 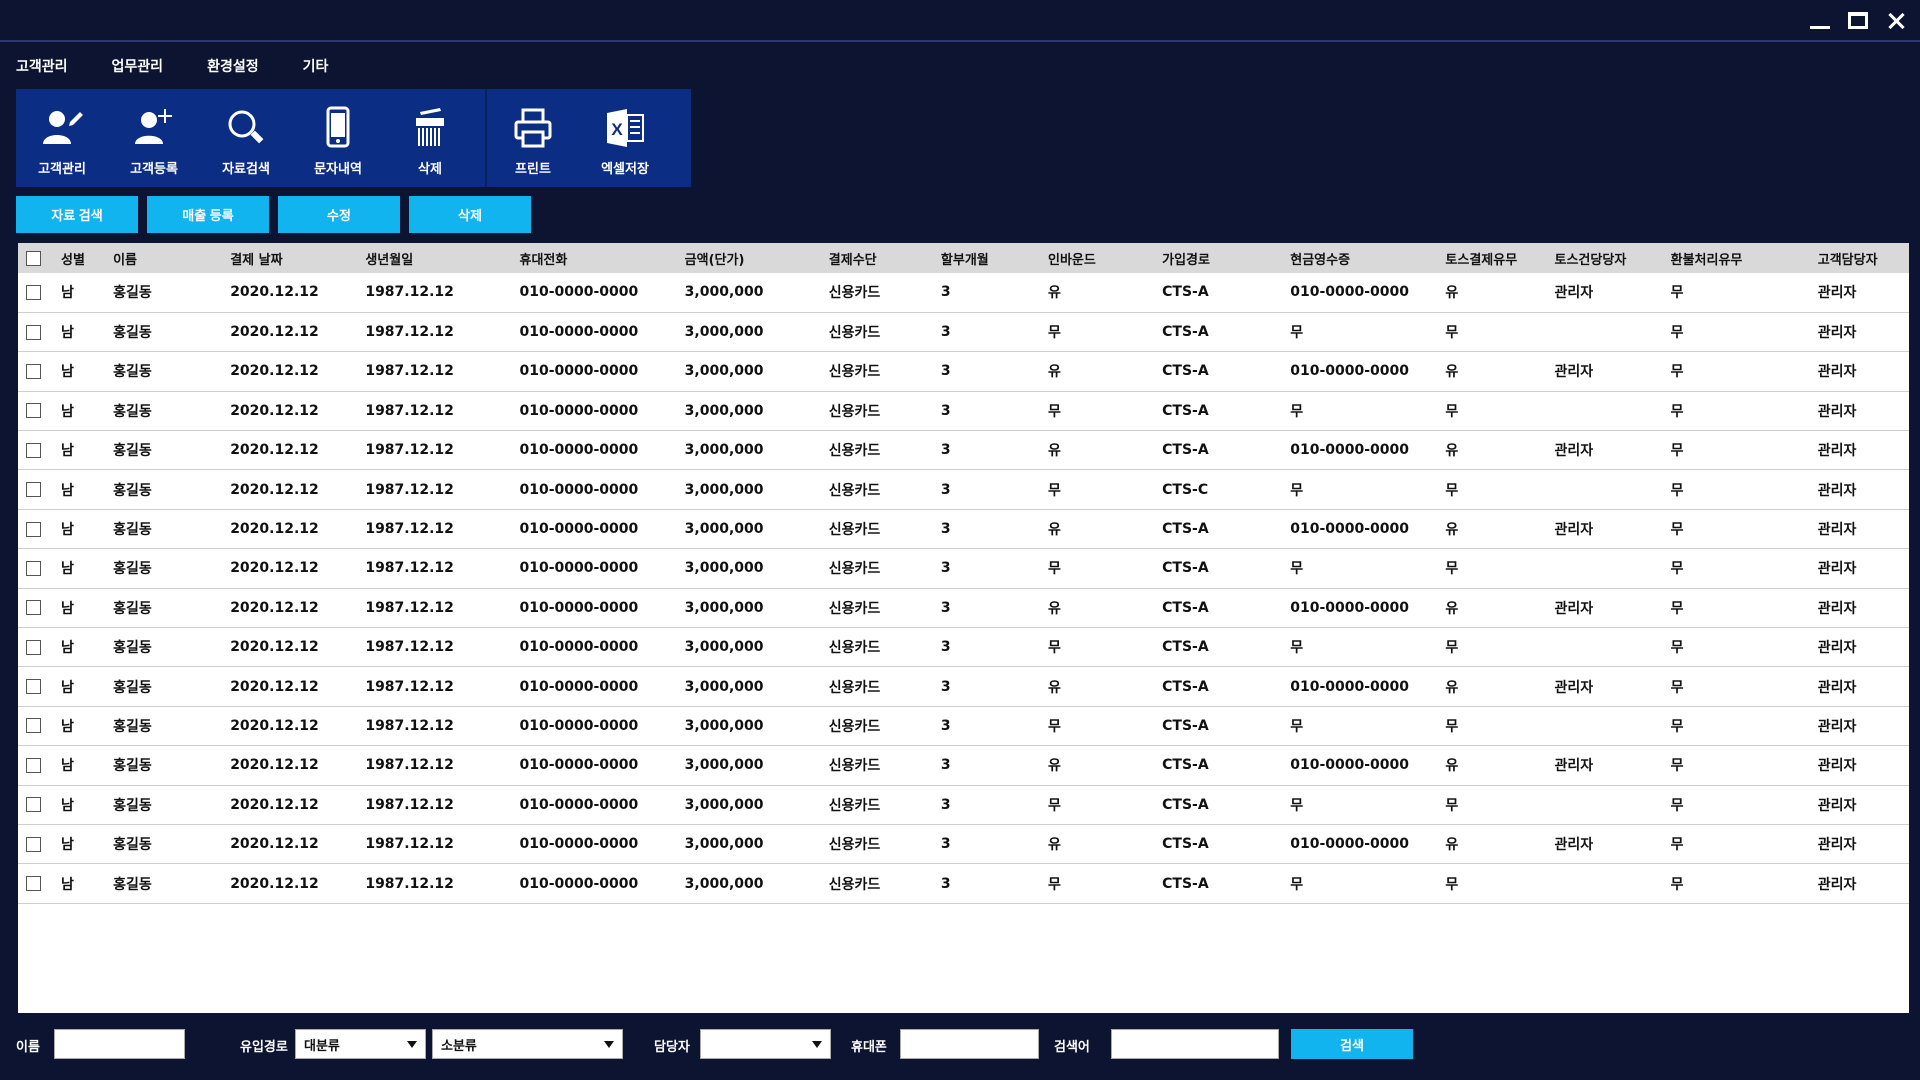 I want to click on search-data-button: 자료 검색, so click(x=77, y=214).